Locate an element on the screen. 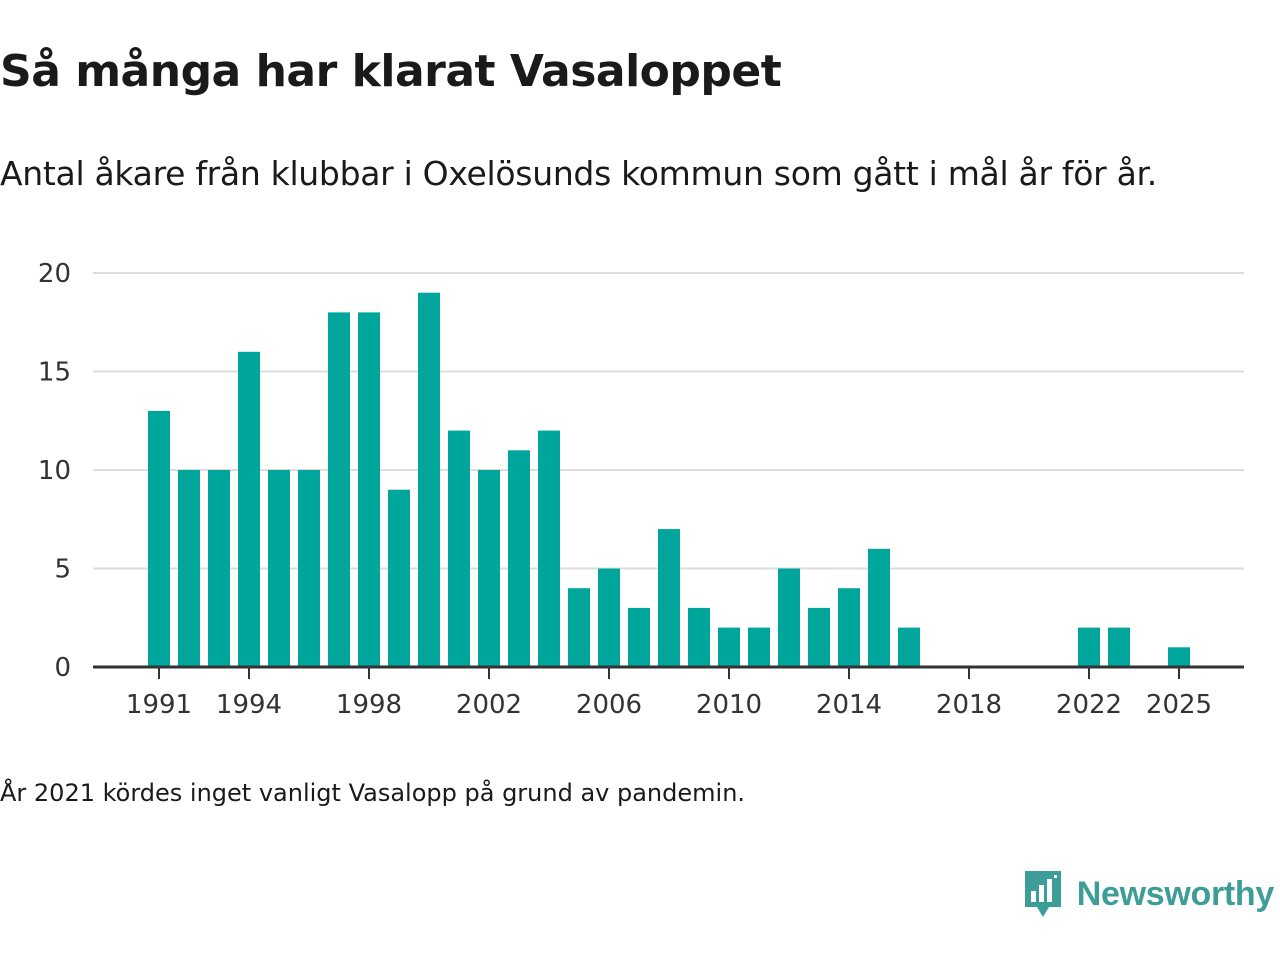  x-tick-label-2014: 2014 is located at coordinates (849, 705).